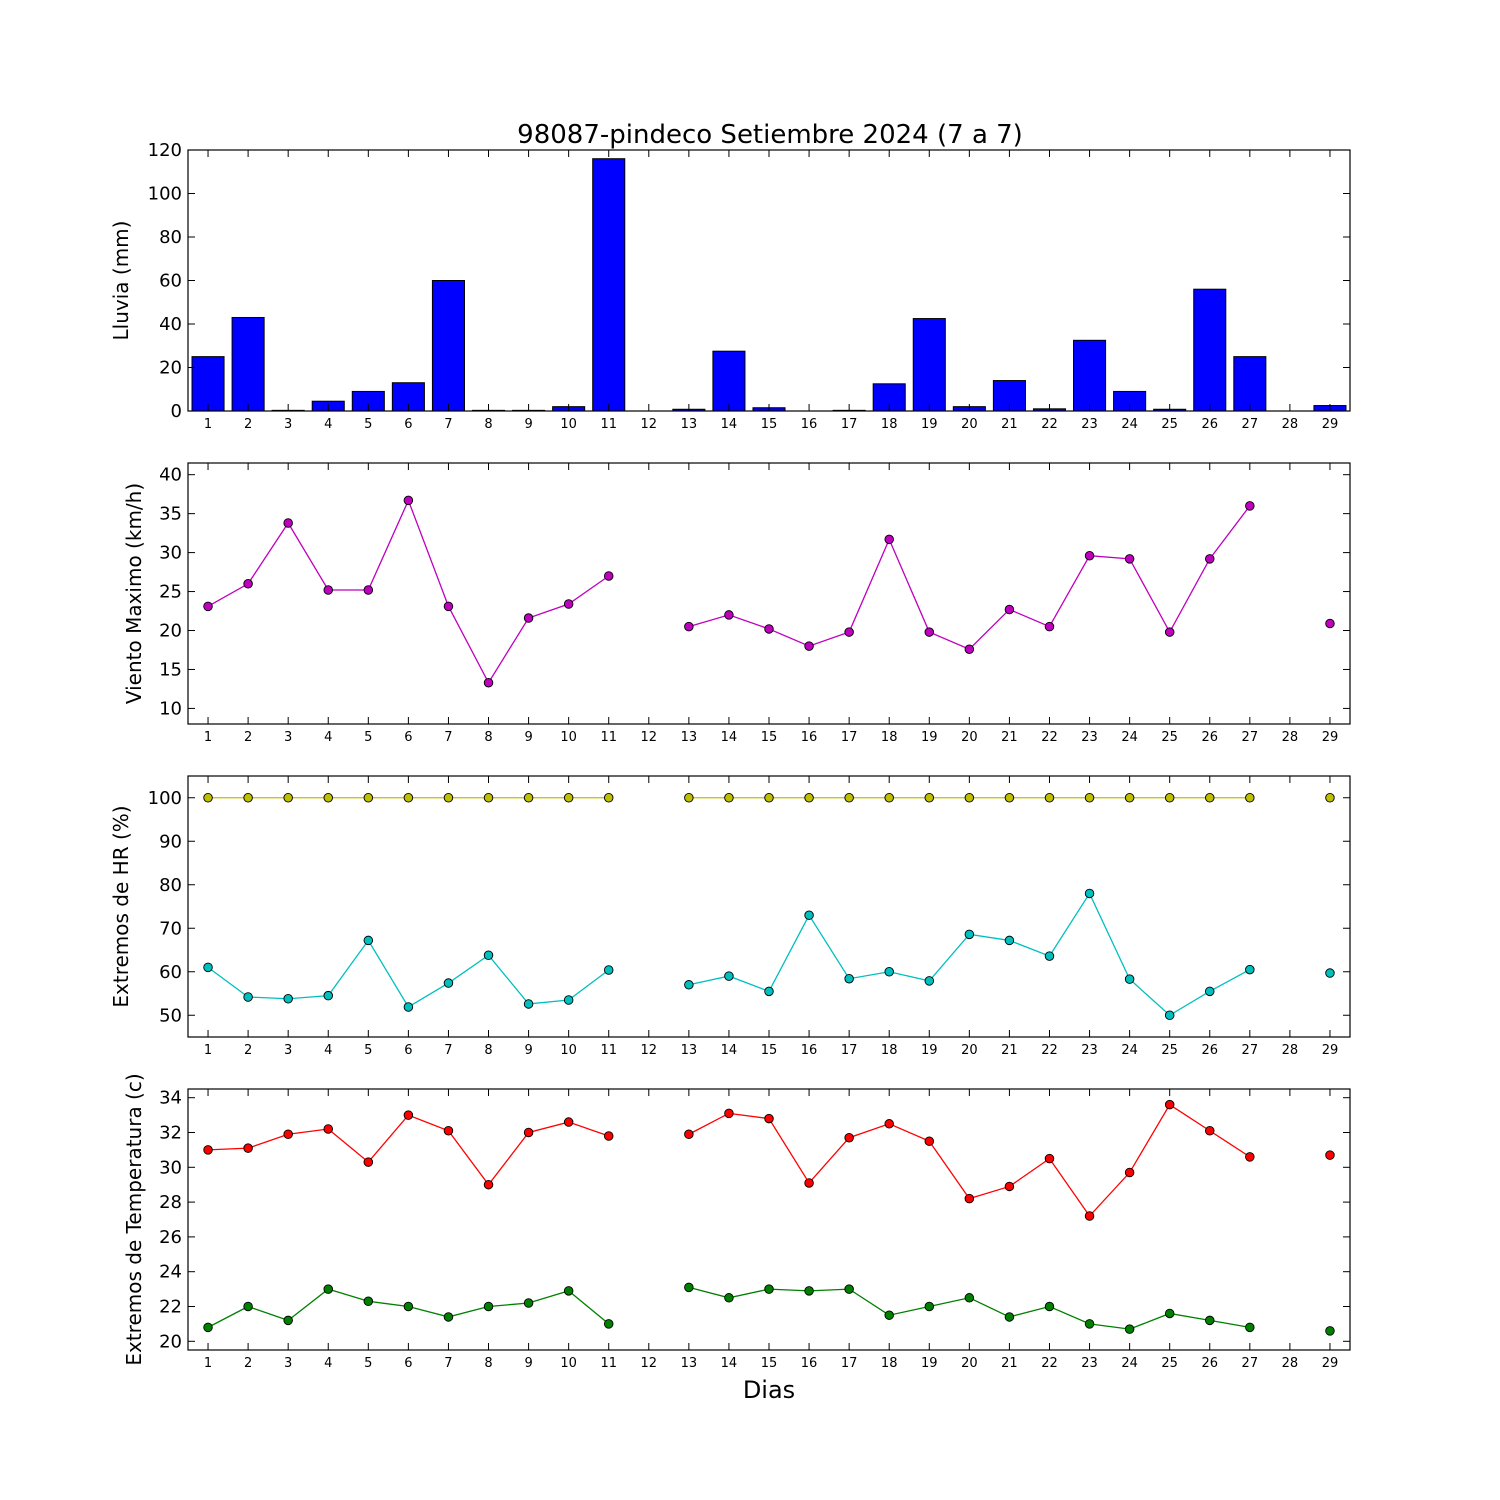  What do you see at coordinates (488, 1050) in the screenshot?
I see `x-tick-label: 8` at bounding box center [488, 1050].